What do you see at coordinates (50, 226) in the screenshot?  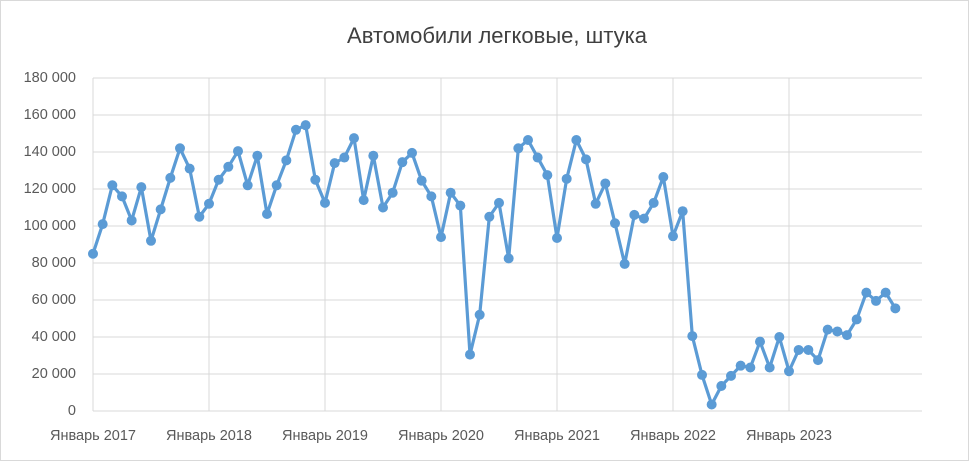 I see `y-tick-label: 100 000` at bounding box center [50, 226].